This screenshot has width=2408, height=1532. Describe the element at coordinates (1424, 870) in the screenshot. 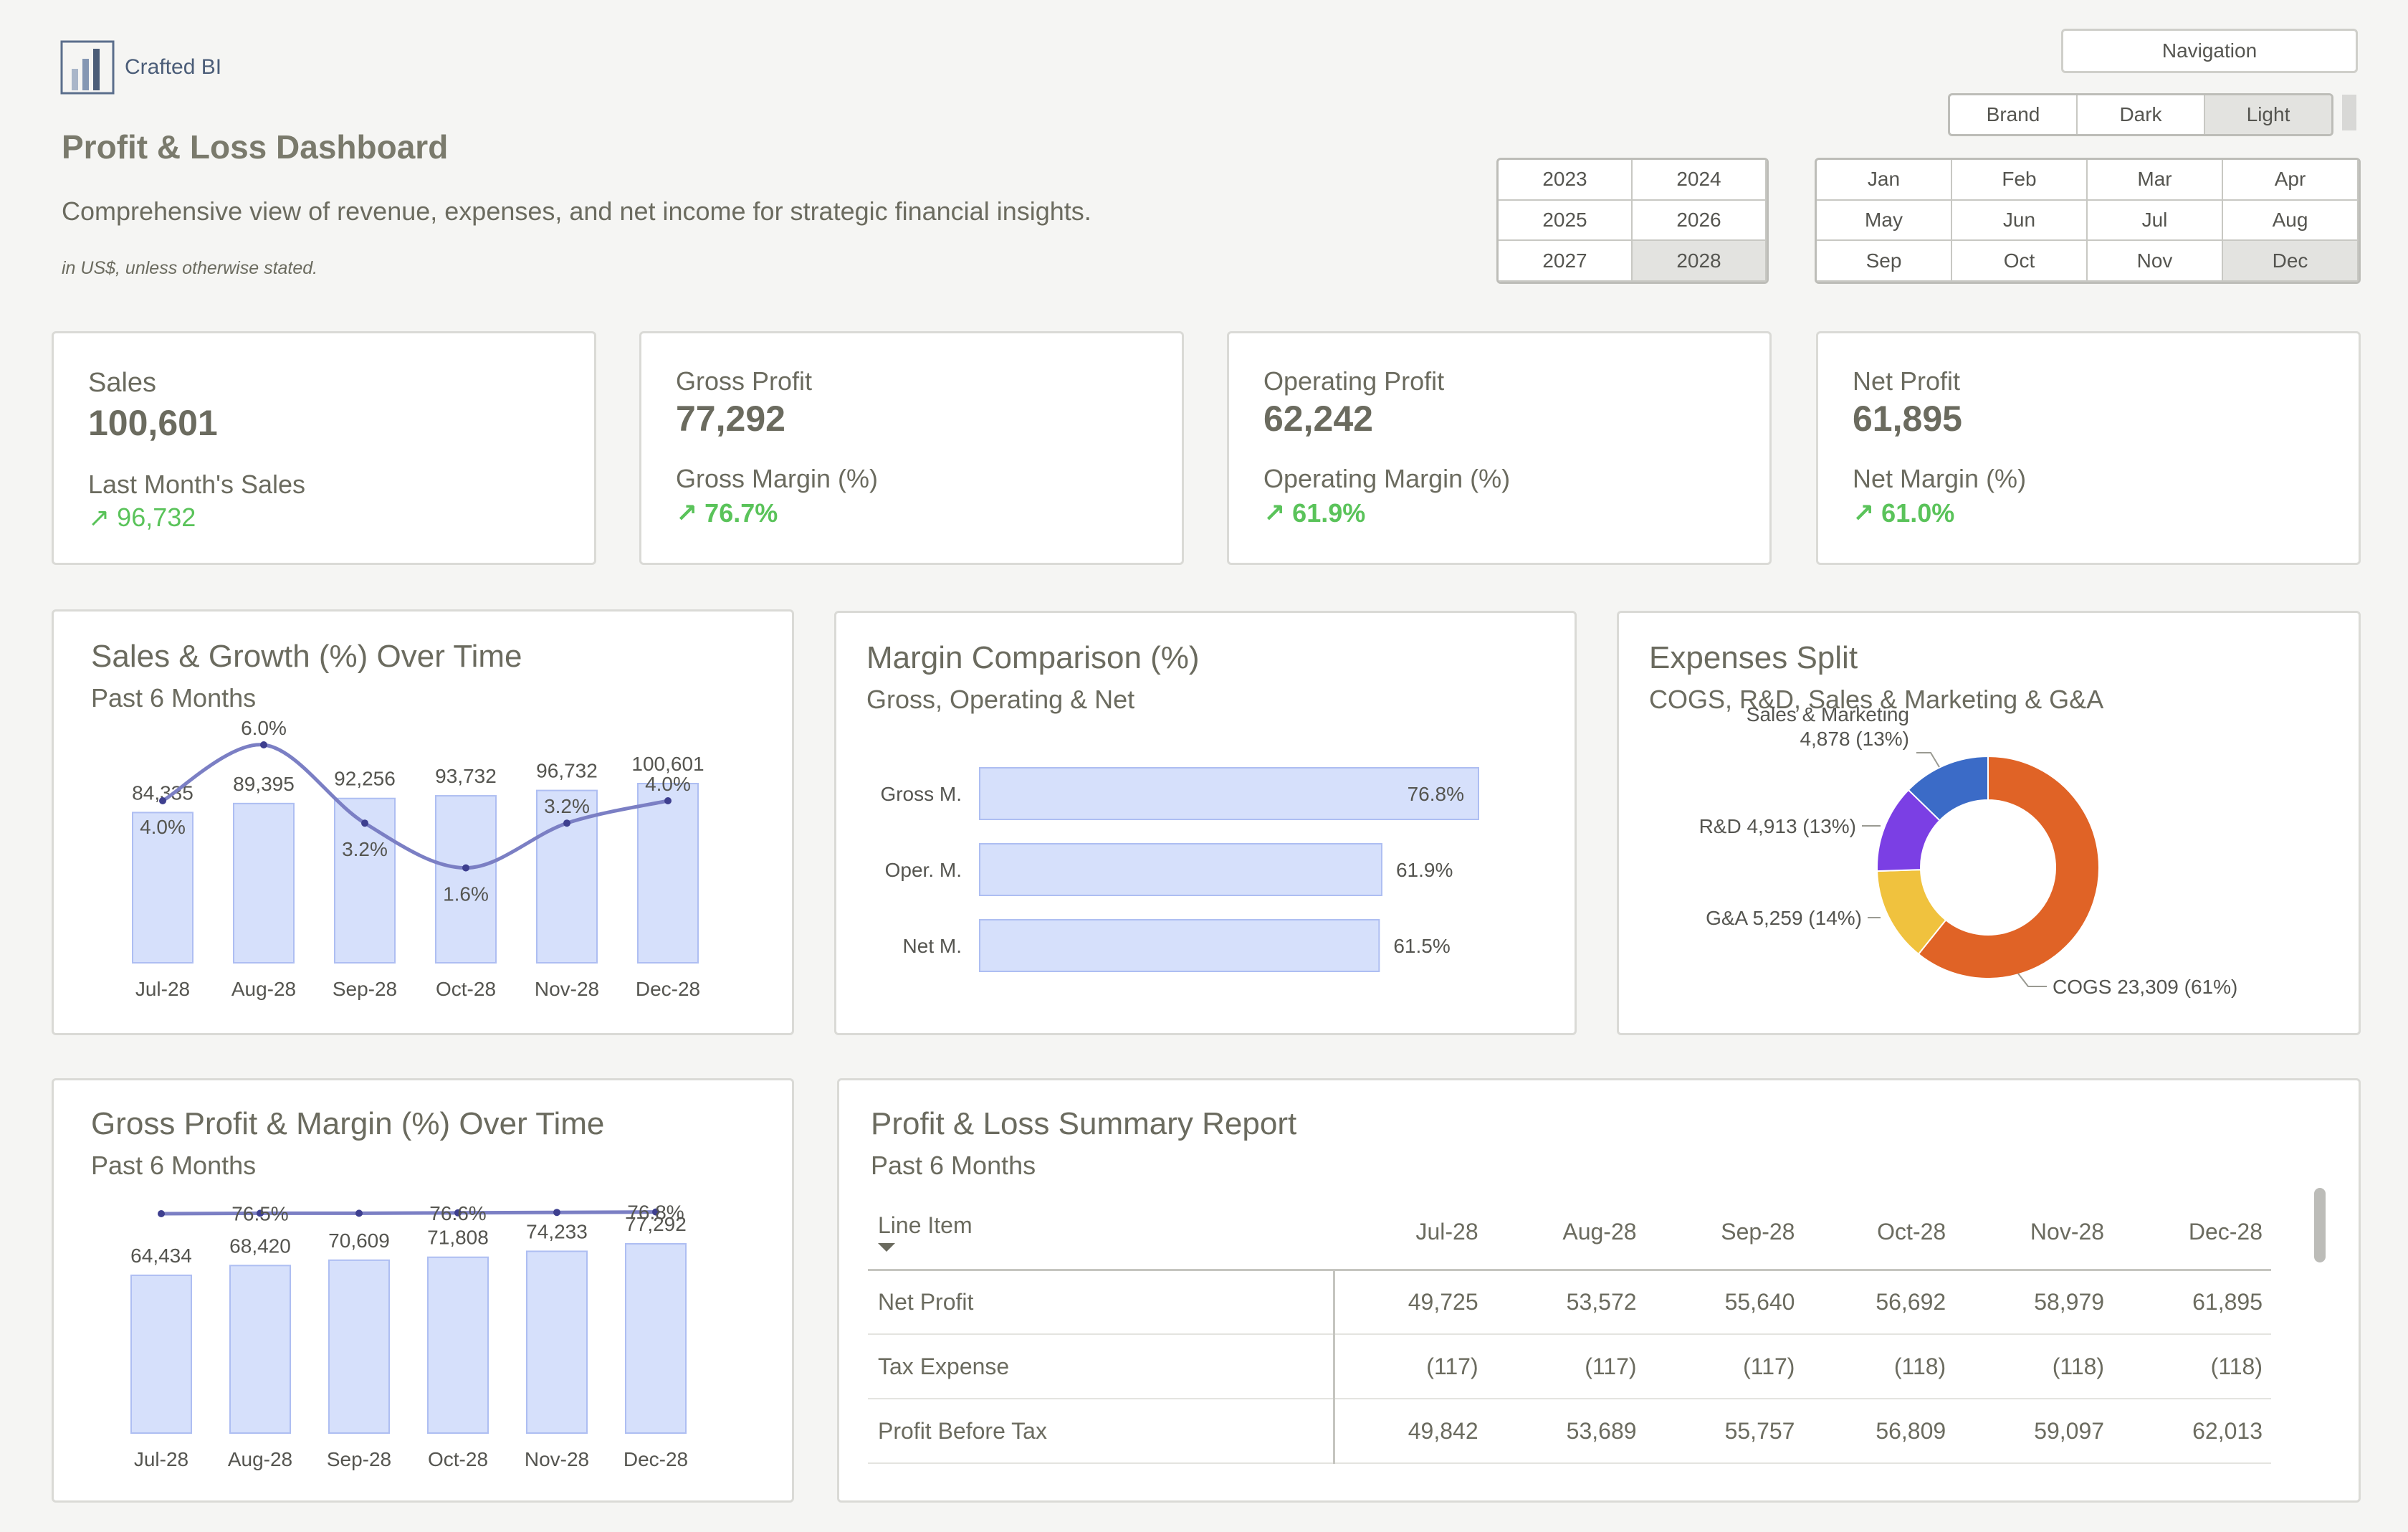

I see `margin-data-label: 61.9%` at that location.